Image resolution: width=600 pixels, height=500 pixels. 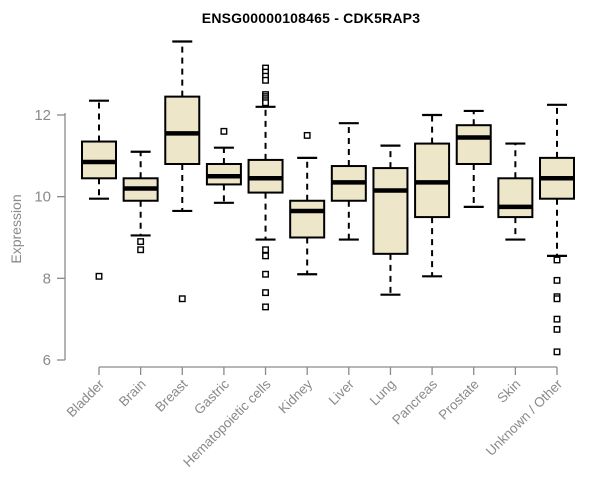 What do you see at coordinates (459, 400) in the screenshot?
I see `x-tick-label: Prostate` at bounding box center [459, 400].